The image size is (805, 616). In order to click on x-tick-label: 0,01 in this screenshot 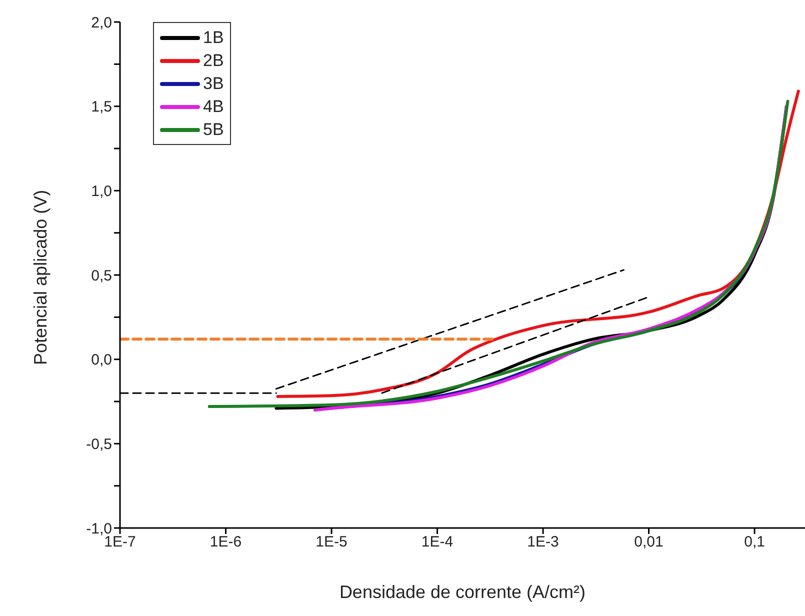, I will do `click(649, 542)`.